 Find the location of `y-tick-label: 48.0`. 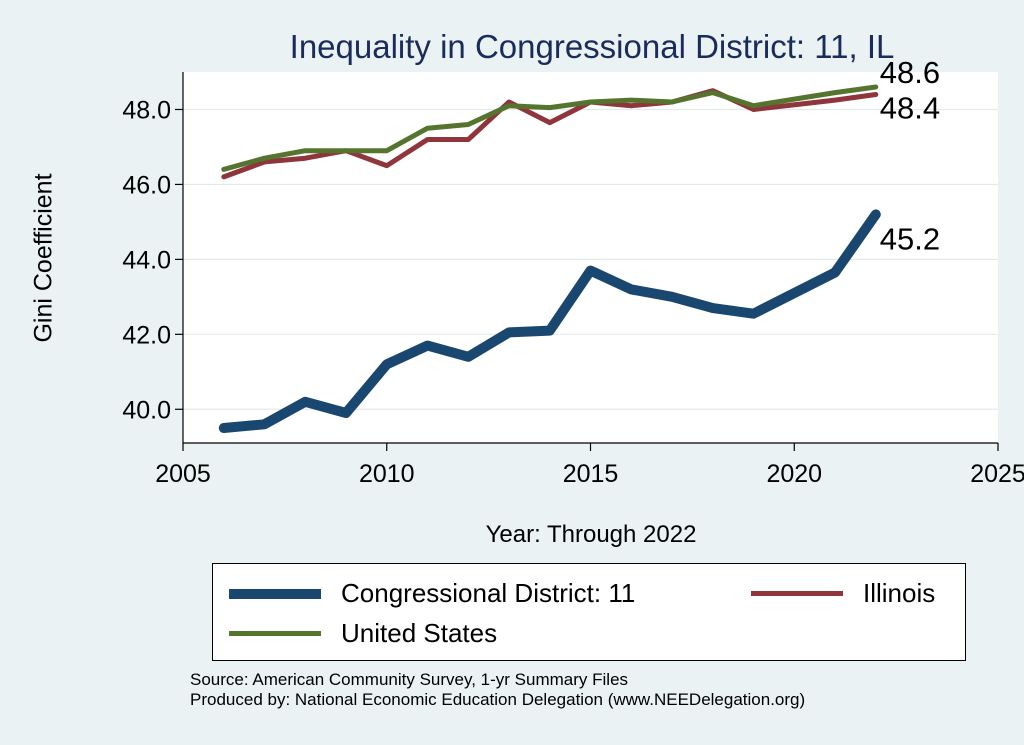

y-tick-label: 48.0 is located at coordinates (146, 110).